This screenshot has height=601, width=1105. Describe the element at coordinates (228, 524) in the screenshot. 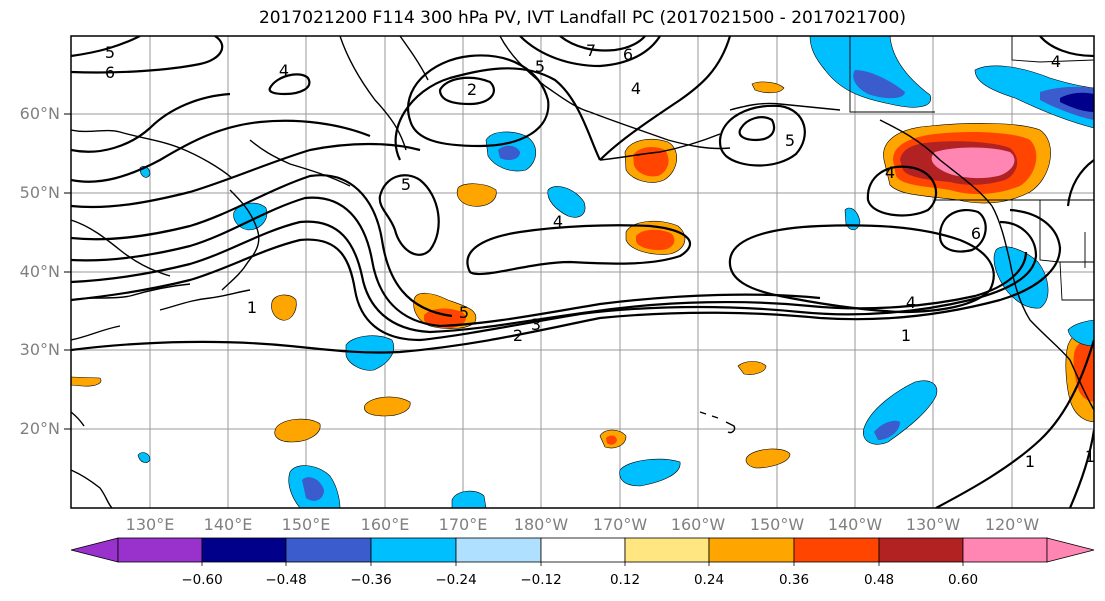

I see `lon-tick-label: 140°E` at that location.